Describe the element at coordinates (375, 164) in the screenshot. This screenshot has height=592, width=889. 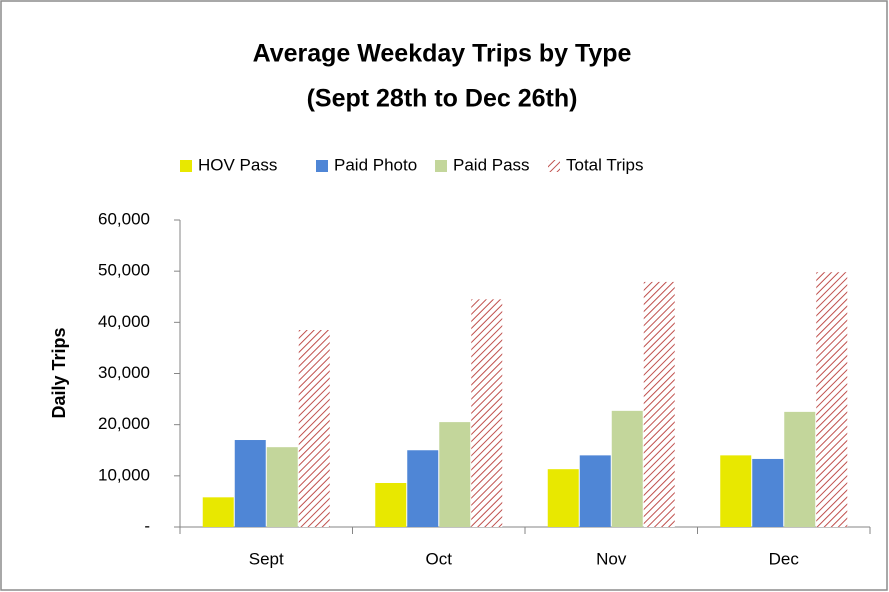
I see `legend-label: Paid Photo` at that location.